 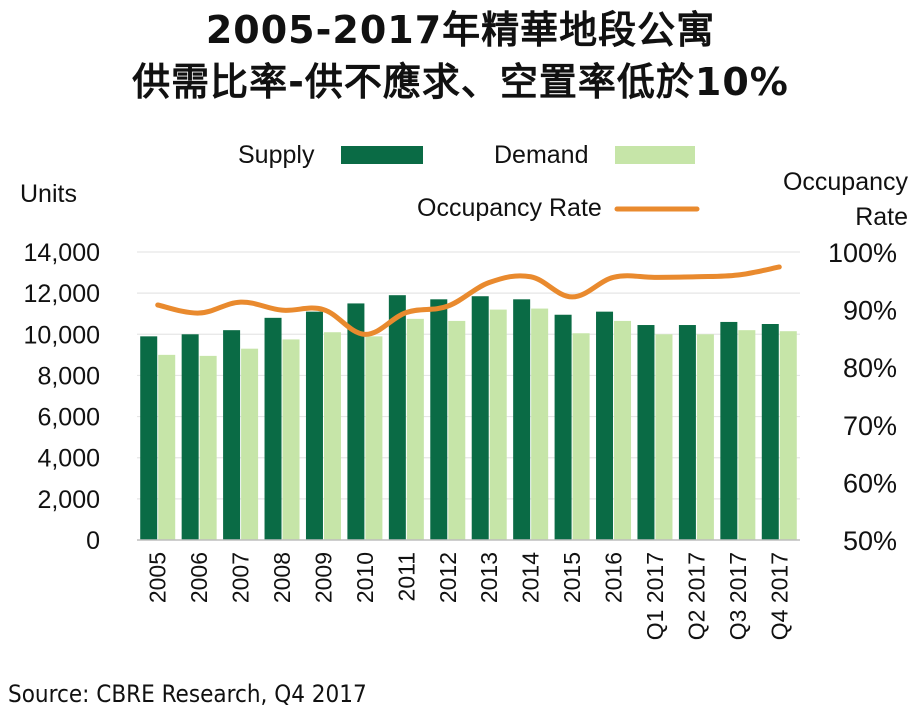 What do you see at coordinates (365, 577) in the screenshot?
I see `x-tick-label: 2010` at bounding box center [365, 577].